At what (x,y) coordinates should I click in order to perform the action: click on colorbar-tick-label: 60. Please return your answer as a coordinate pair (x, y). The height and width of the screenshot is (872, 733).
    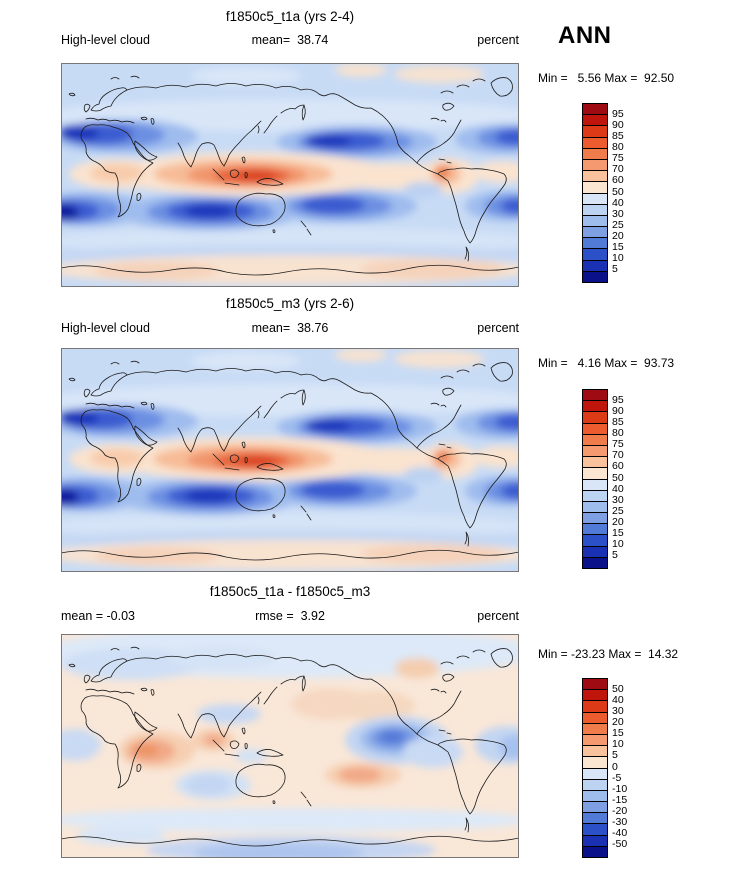
    Looking at the image, I should click on (618, 466).